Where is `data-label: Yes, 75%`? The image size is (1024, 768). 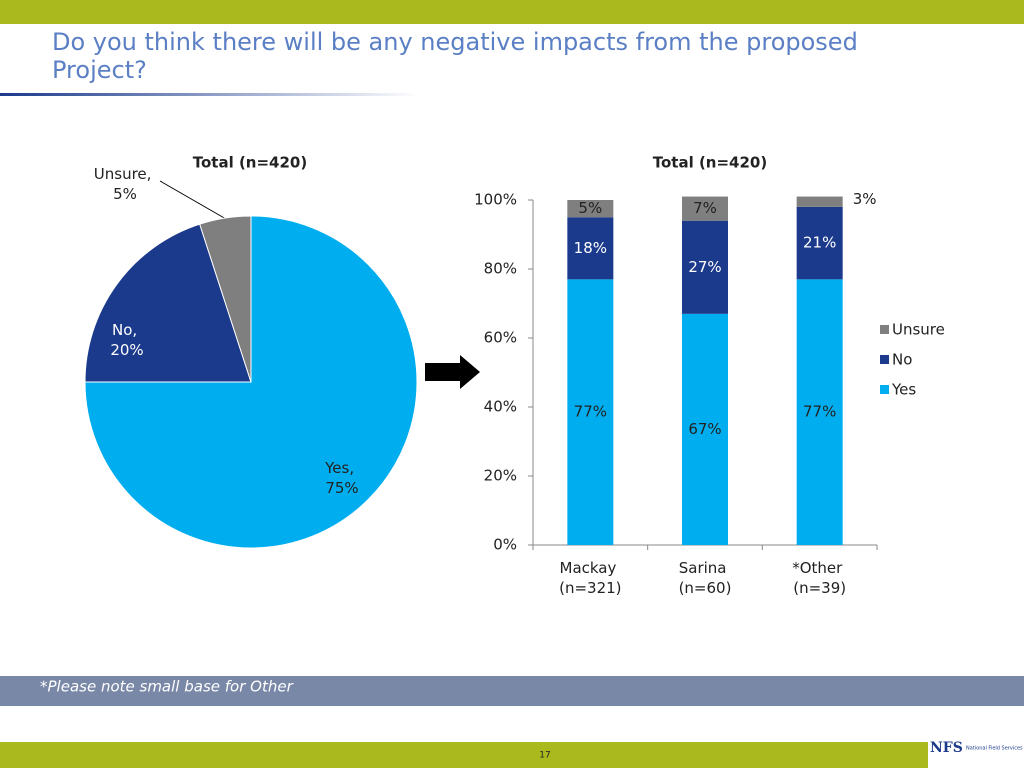 data-label: Yes, 75% is located at coordinates (341, 478).